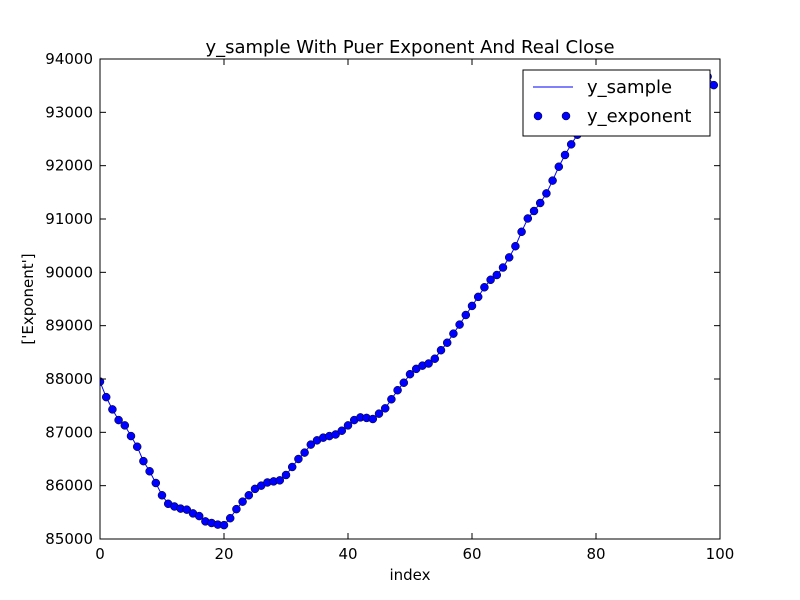 This screenshot has width=800, height=600. I want to click on y-tick-label: 91000, so click(69, 219).